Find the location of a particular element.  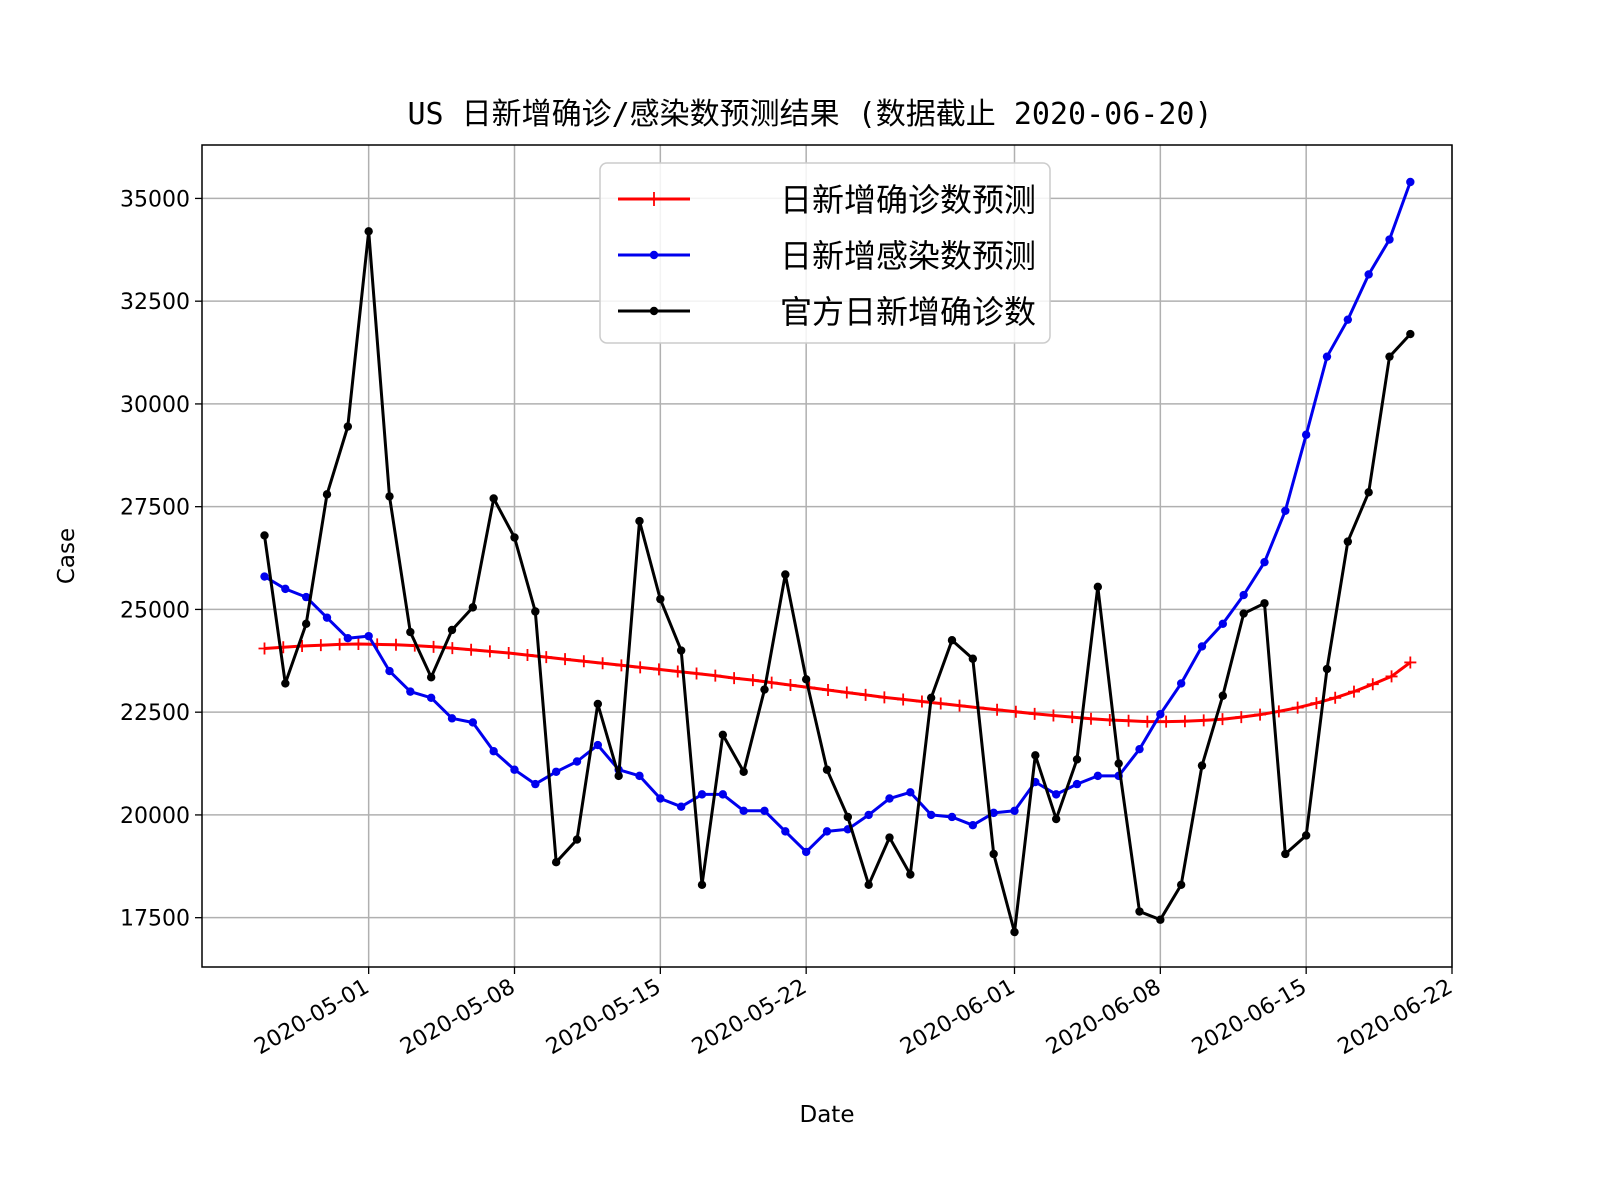

x-axis-label: Date is located at coordinates (827, 1115).